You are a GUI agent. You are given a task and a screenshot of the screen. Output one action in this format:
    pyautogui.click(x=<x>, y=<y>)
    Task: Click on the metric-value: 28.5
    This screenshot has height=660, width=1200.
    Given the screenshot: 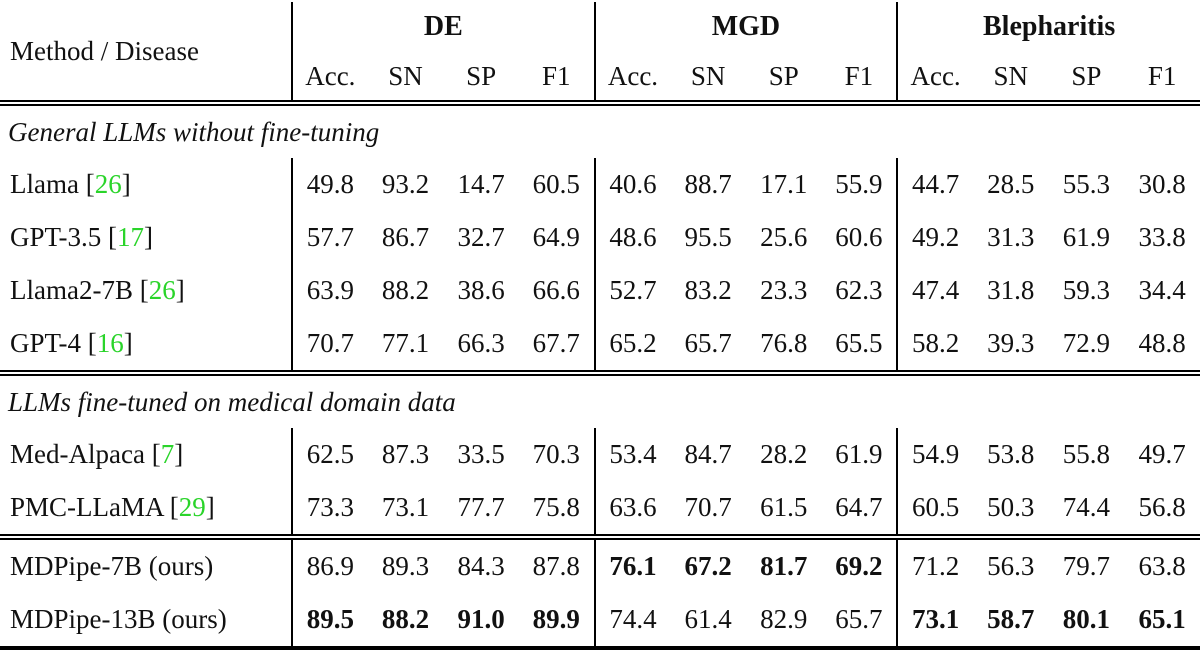 What is the action you would take?
    pyautogui.click(x=1011, y=184)
    